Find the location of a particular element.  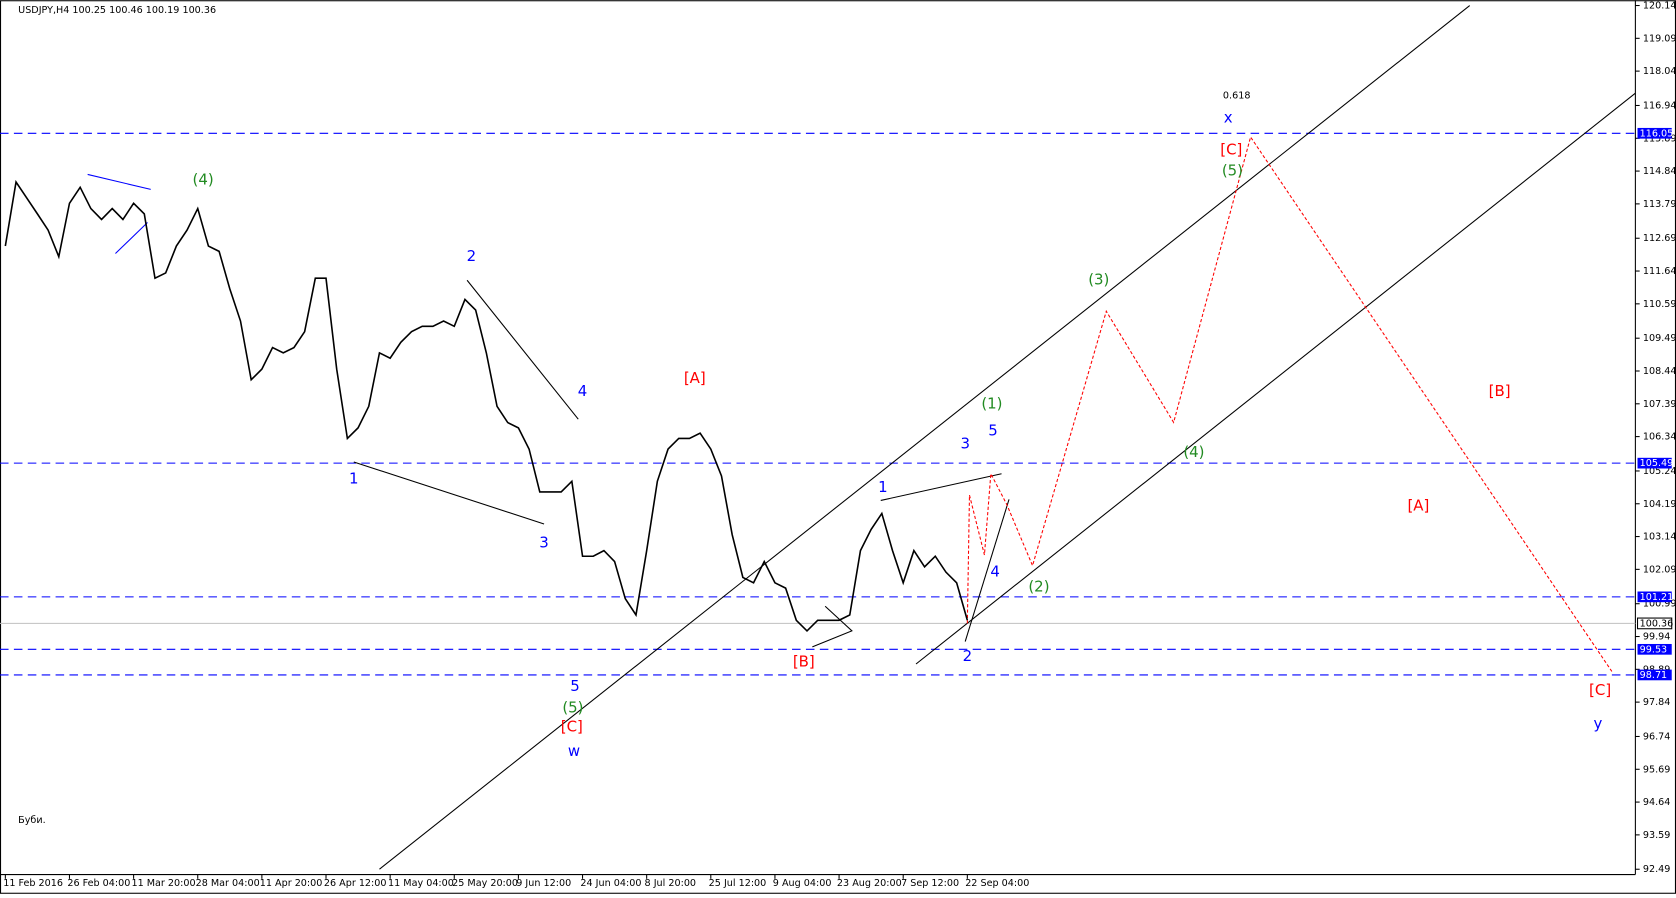

y-tick-label: 99.94 is located at coordinates (1657, 637).